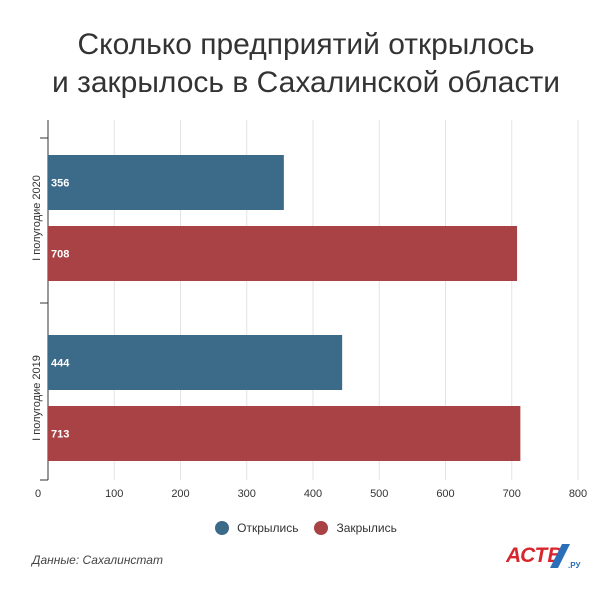 This screenshot has height=604, width=612. What do you see at coordinates (97, 560) in the screenshot?
I see `data-source: Данные: Сахалинстат` at bounding box center [97, 560].